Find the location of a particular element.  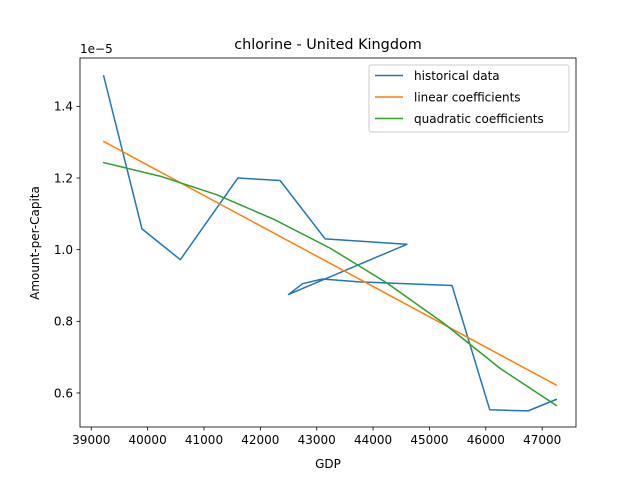

x-axis-label: GDP is located at coordinates (328, 464).